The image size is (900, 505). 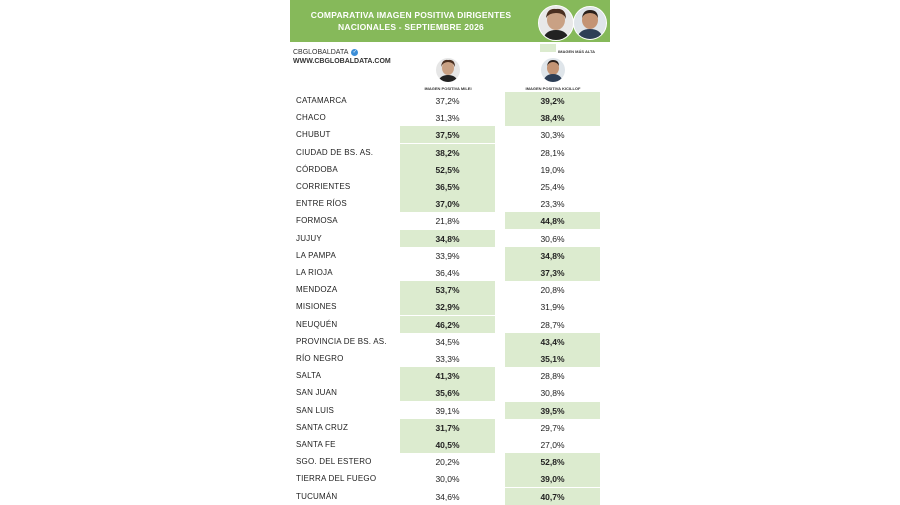 I want to click on milei-value-cell: 35,6%, so click(x=447, y=393).